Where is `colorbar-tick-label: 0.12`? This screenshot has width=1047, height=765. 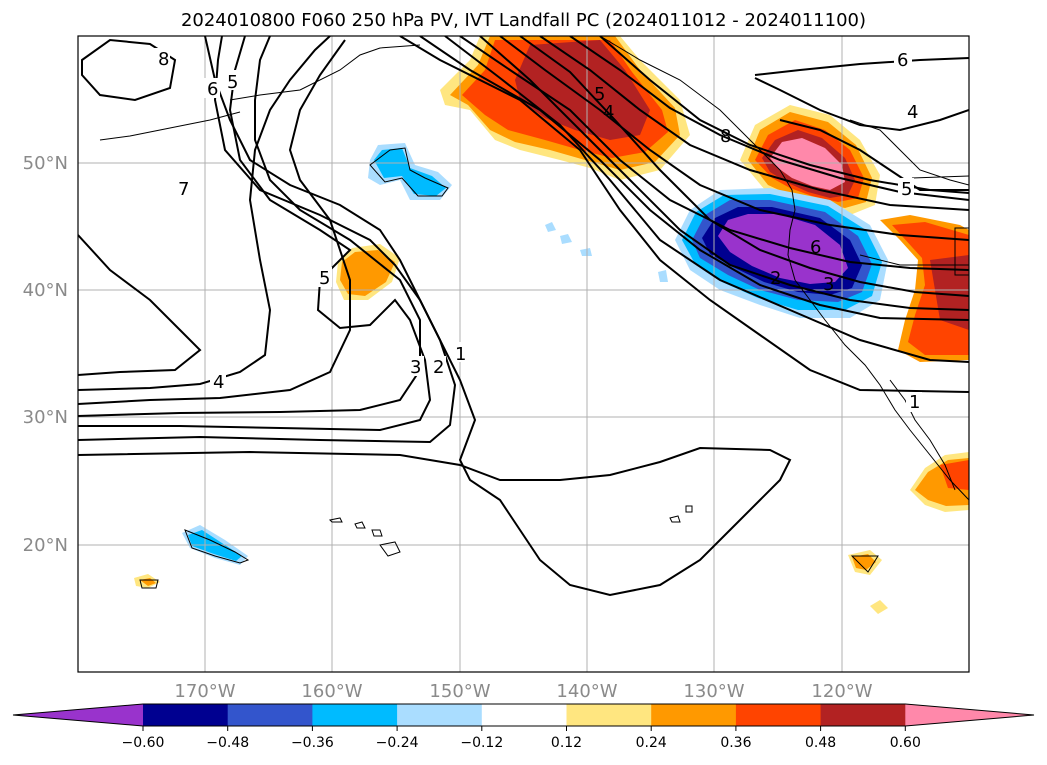
colorbar-tick-label: 0.12 is located at coordinates (566, 743).